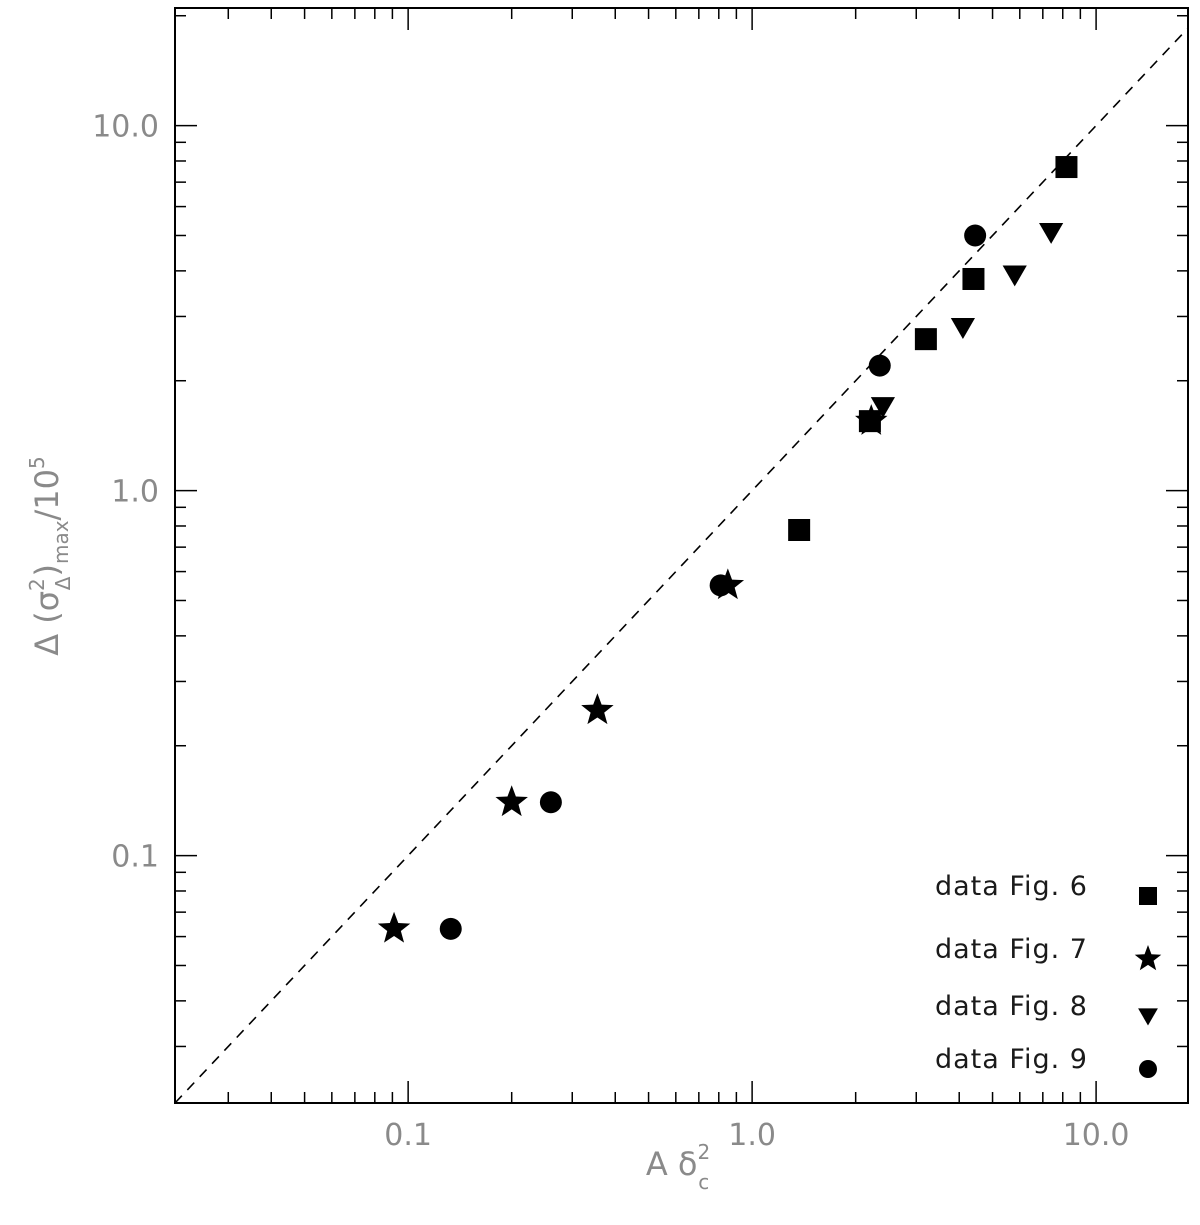 Image resolution: width=1200 pixels, height=1225 pixels. I want to click on series-triangle-down, so click(967, 320).